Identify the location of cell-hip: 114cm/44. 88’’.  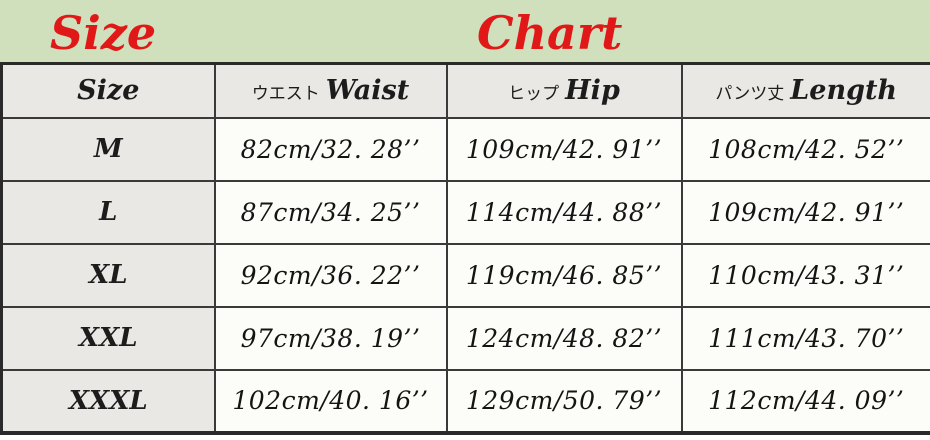
(564, 212).